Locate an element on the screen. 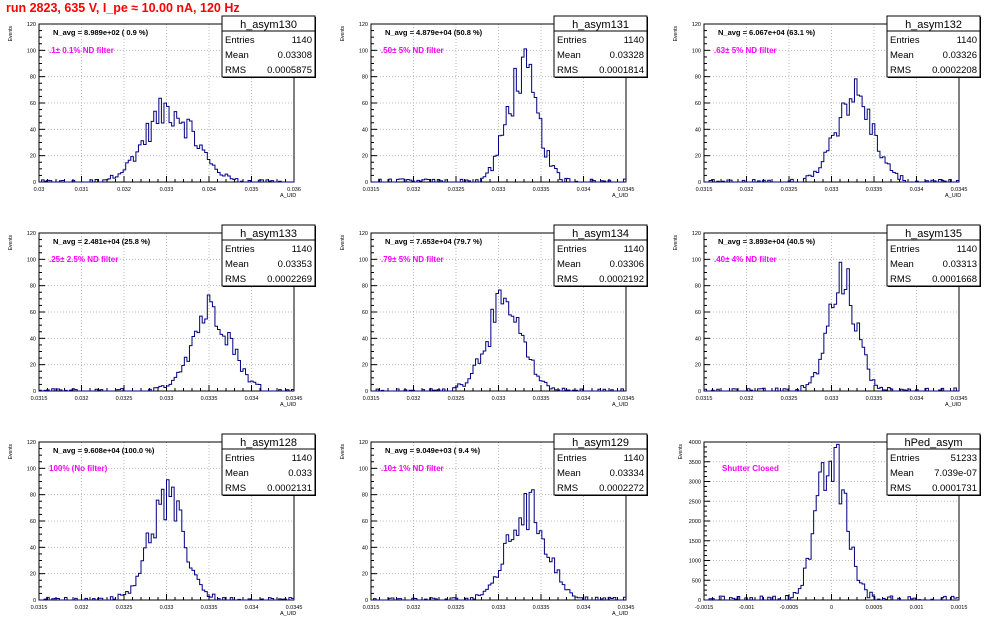 The width and height of the screenshot is (996, 622). x-tick-label: 0.0015 is located at coordinates (959, 608).